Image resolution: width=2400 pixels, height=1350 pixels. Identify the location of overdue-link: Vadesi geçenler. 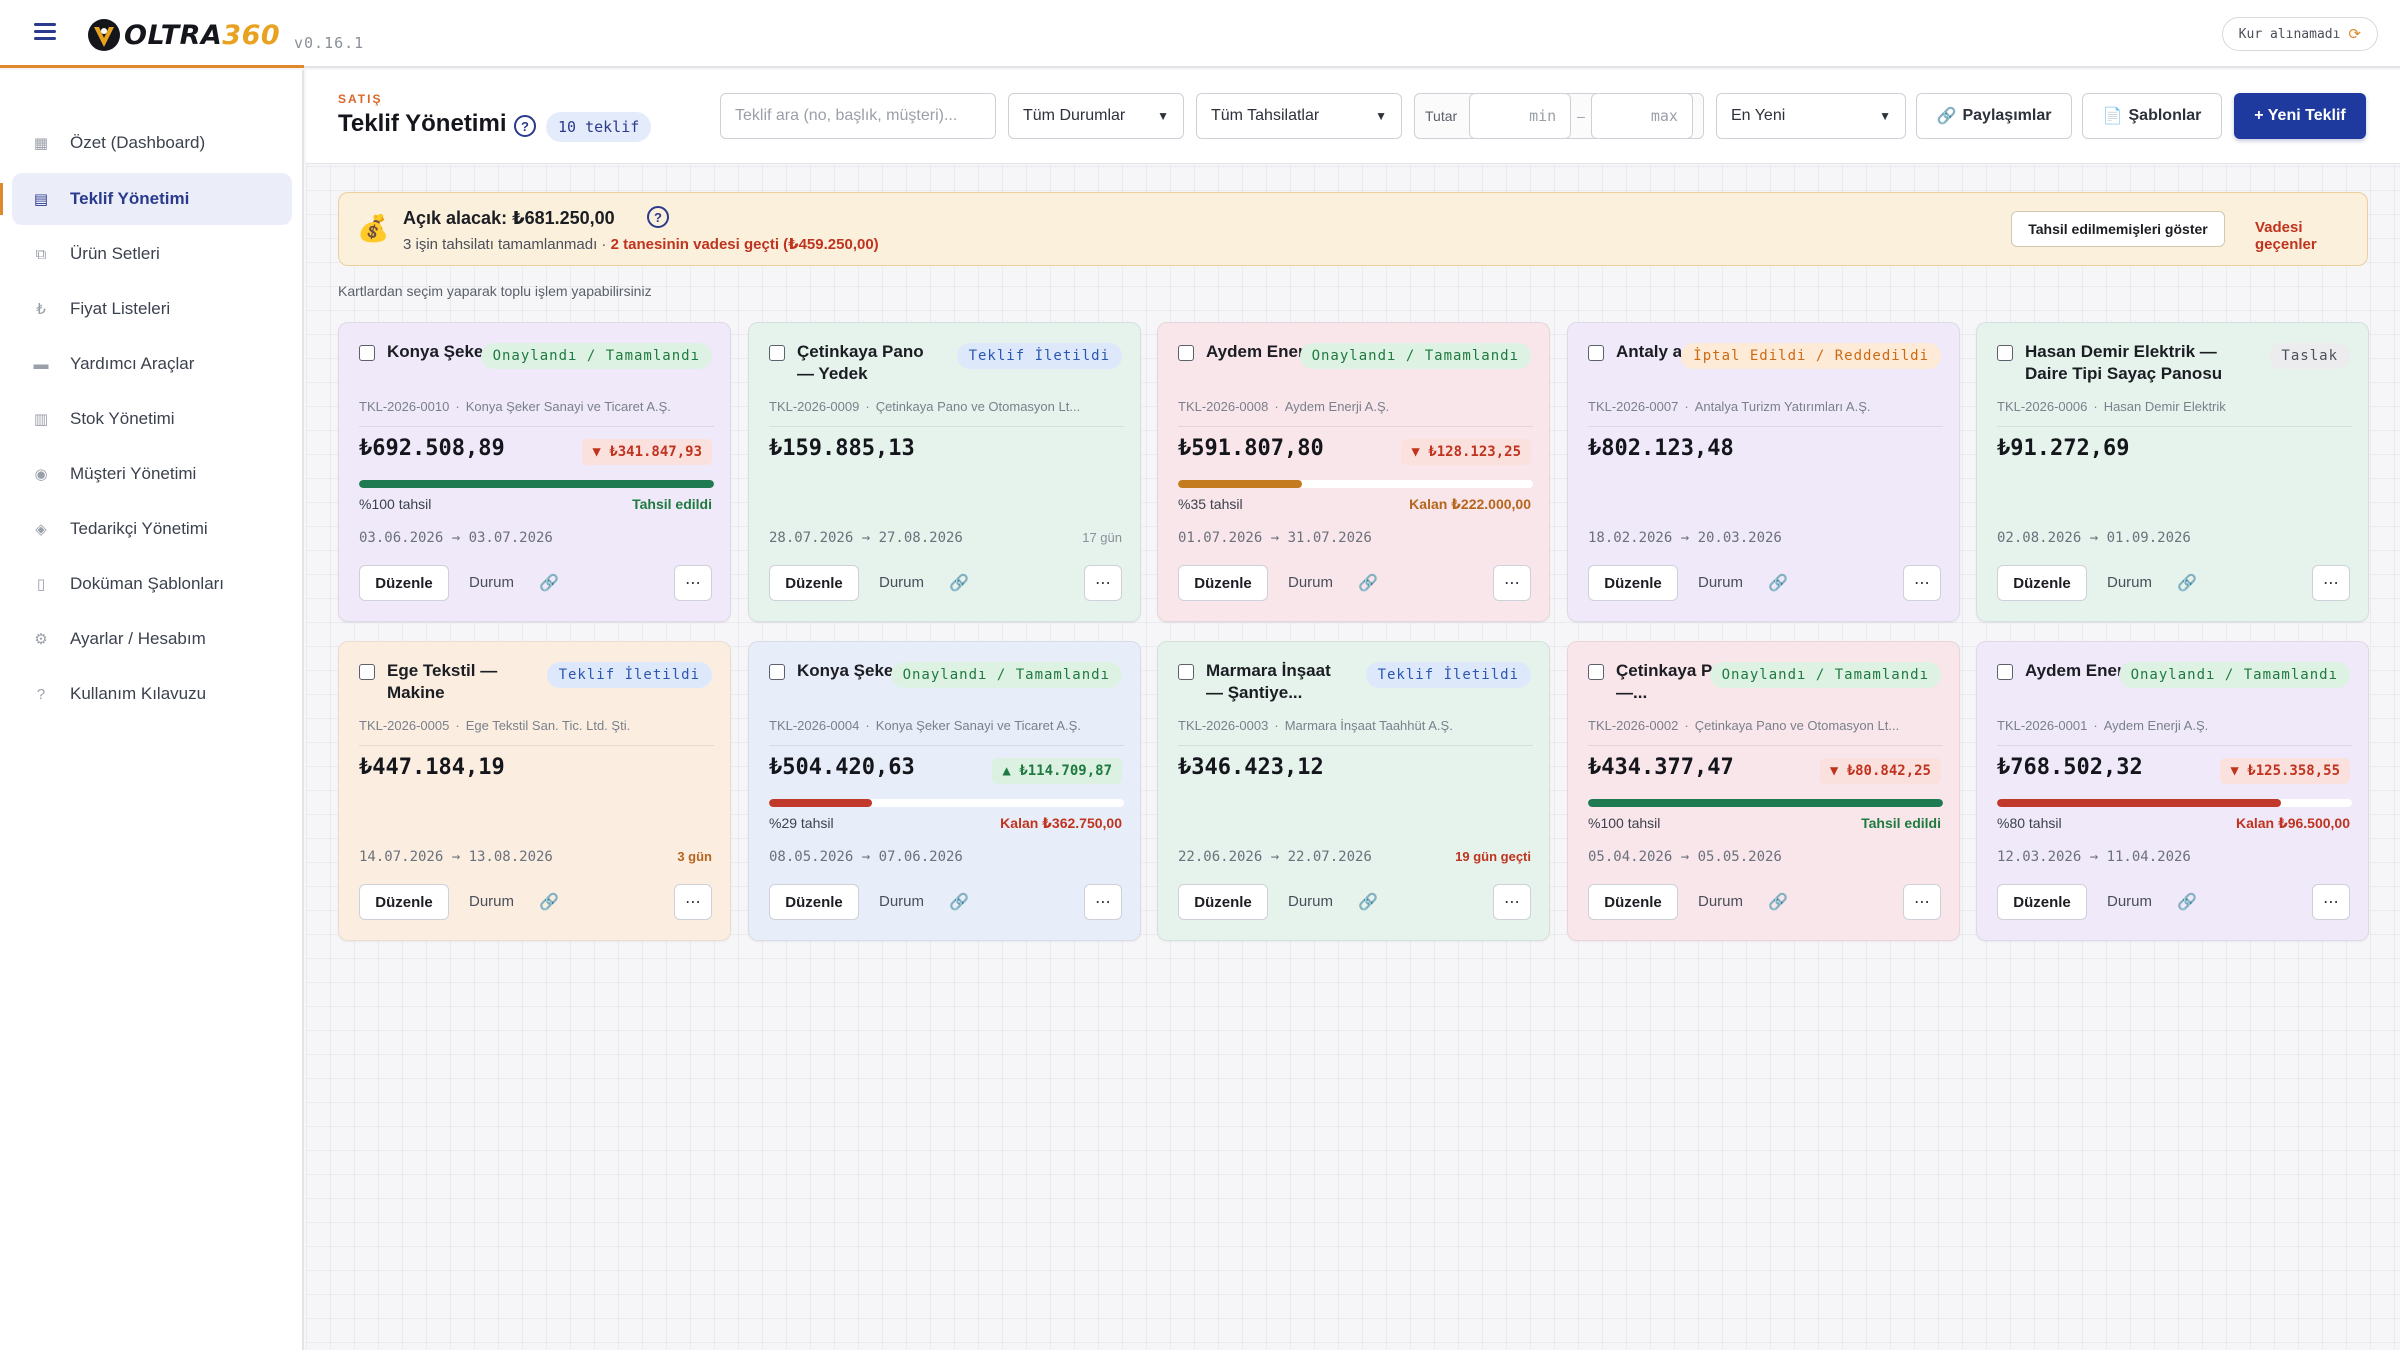
(2286, 236).